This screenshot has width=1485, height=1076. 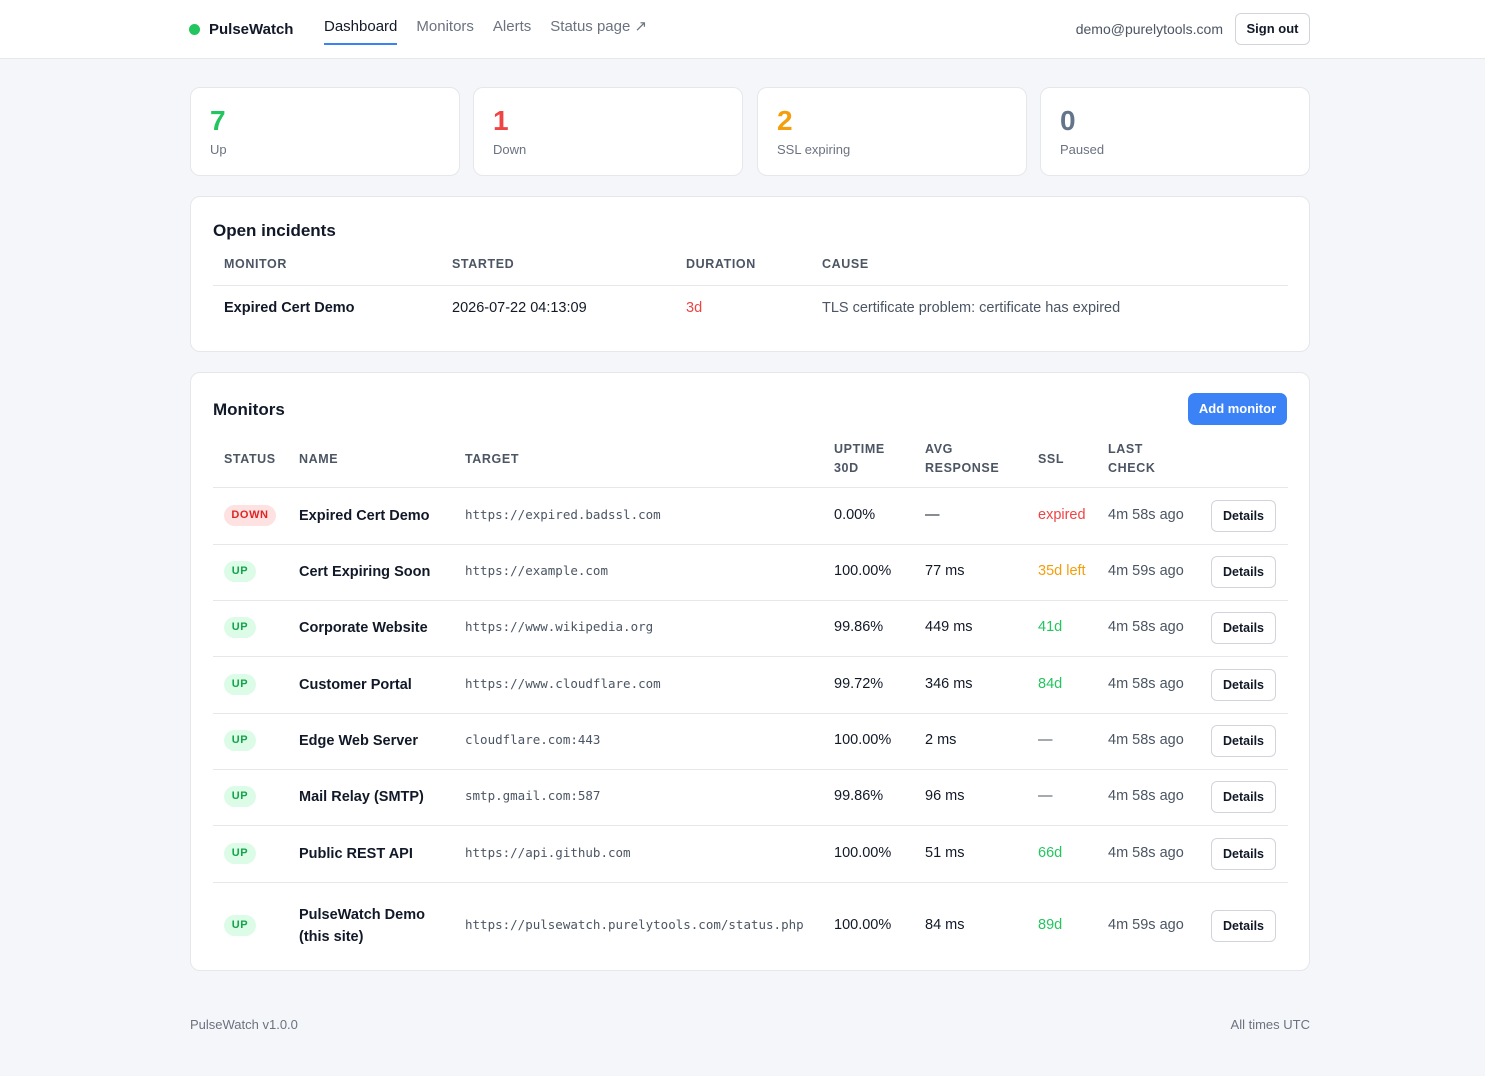 What do you see at coordinates (859, 459) in the screenshot?
I see `column-header-uptime: UPTIME 30D` at bounding box center [859, 459].